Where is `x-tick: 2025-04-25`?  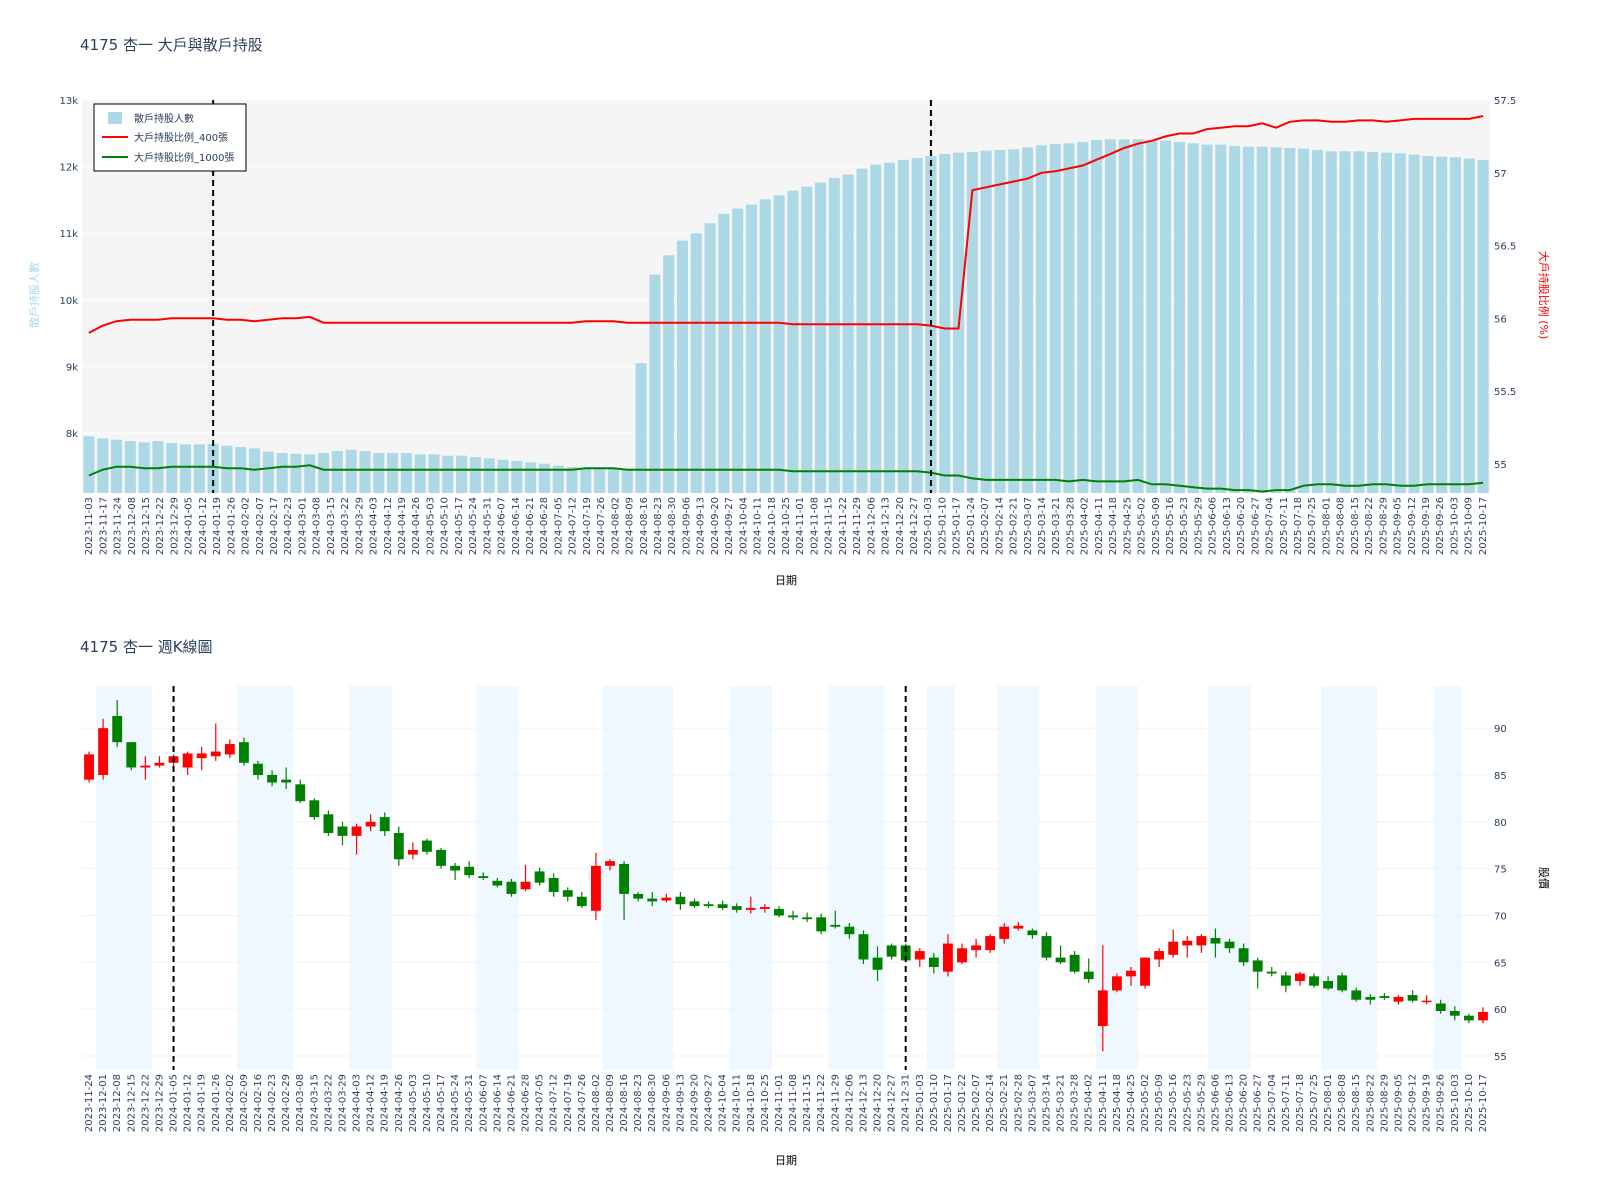 x-tick: 2025-04-25 is located at coordinates (1127, 526).